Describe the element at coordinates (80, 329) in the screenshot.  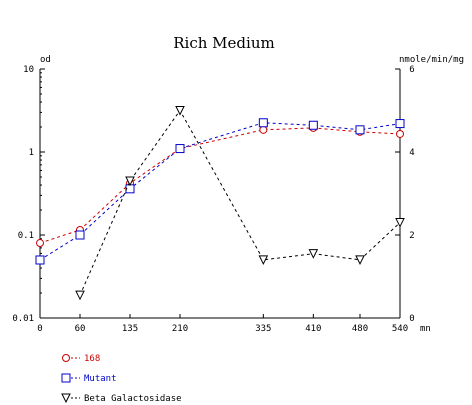
I see `x-tick-label: 60` at that location.